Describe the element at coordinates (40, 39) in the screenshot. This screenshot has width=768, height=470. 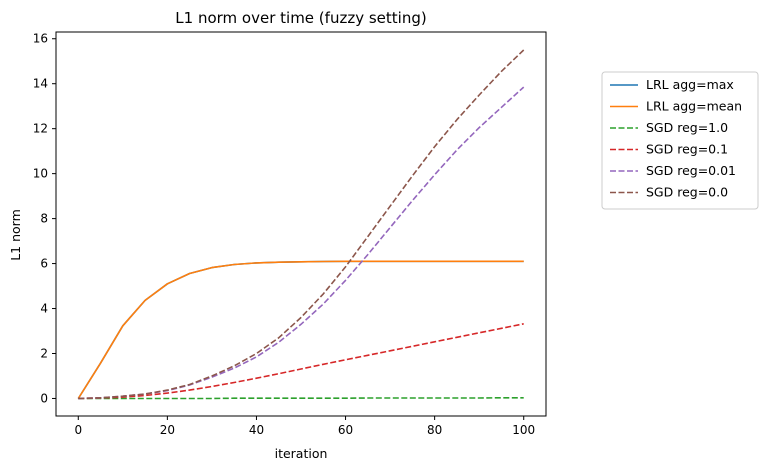
I see `y-tick-label: 16` at that location.